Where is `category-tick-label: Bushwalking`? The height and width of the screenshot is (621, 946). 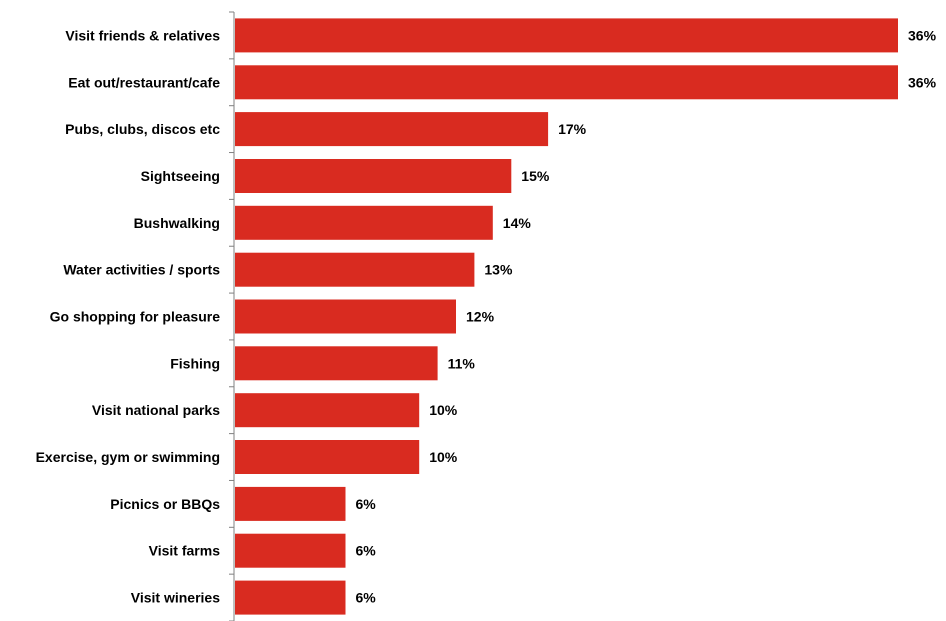
category-tick-label: Bushwalking is located at coordinates (177, 223).